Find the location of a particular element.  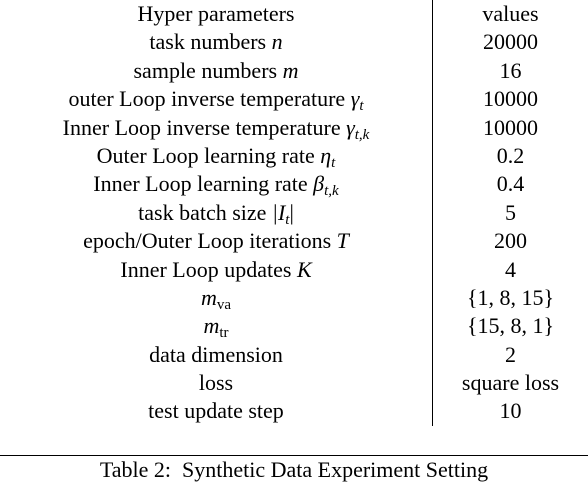

parameter-cell: test update step is located at coordinates (216, 411).